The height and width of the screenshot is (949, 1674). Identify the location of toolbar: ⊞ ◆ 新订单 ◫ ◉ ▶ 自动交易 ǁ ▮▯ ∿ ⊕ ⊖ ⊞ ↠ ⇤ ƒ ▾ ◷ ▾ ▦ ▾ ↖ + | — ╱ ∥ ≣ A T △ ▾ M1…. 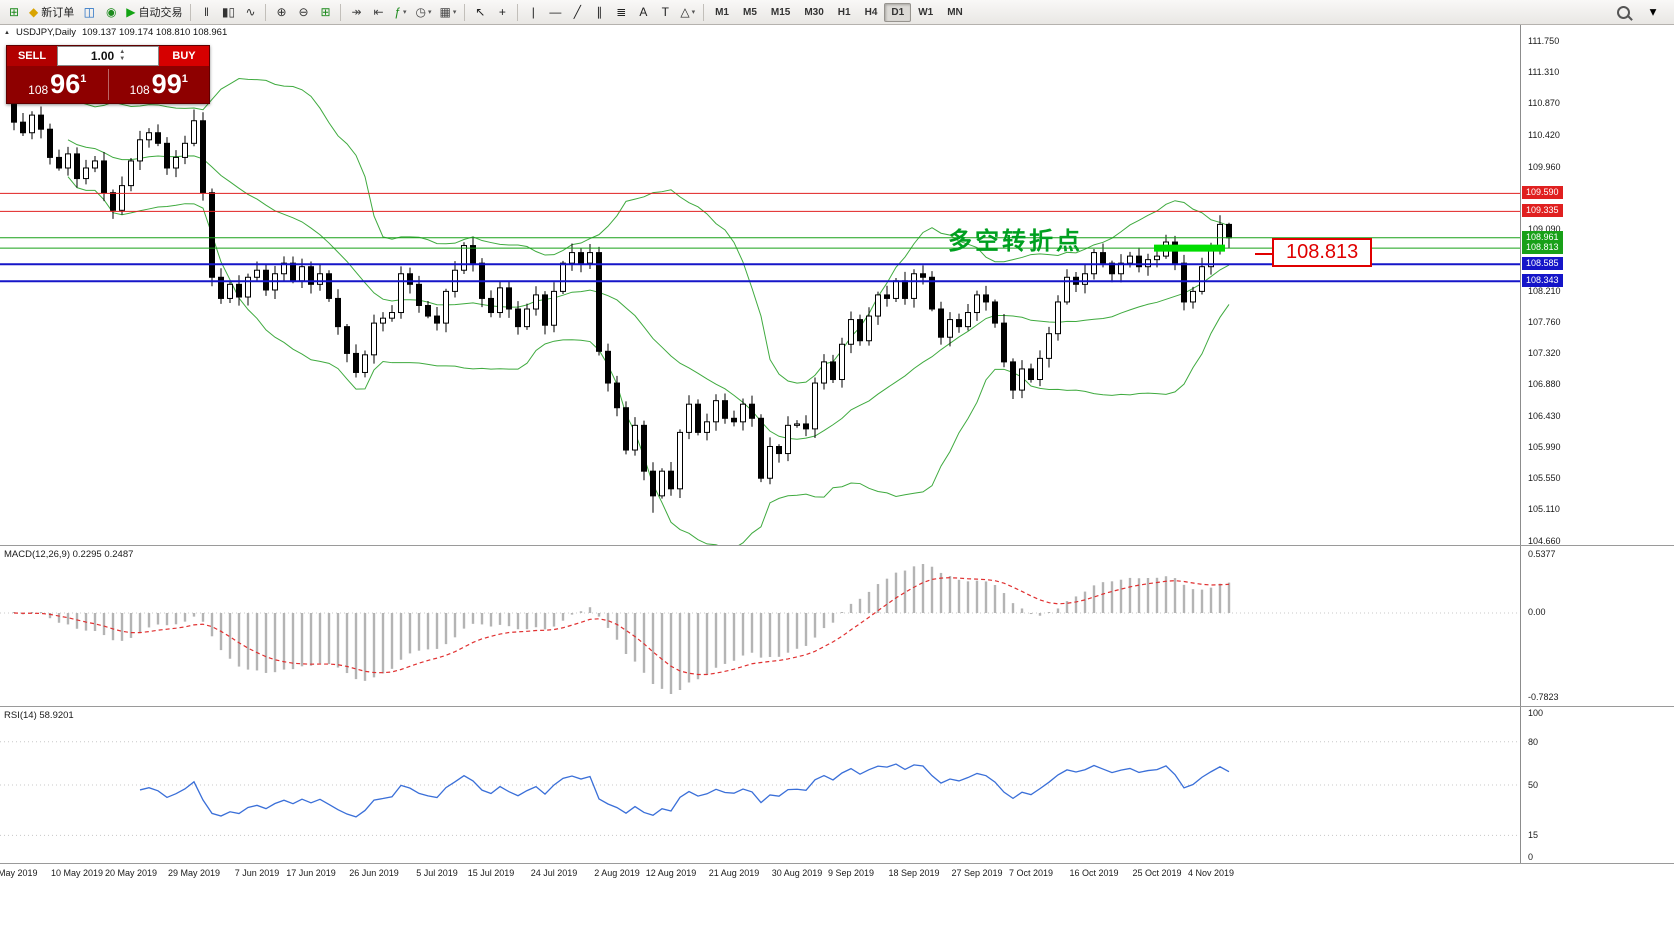
(837, 12).